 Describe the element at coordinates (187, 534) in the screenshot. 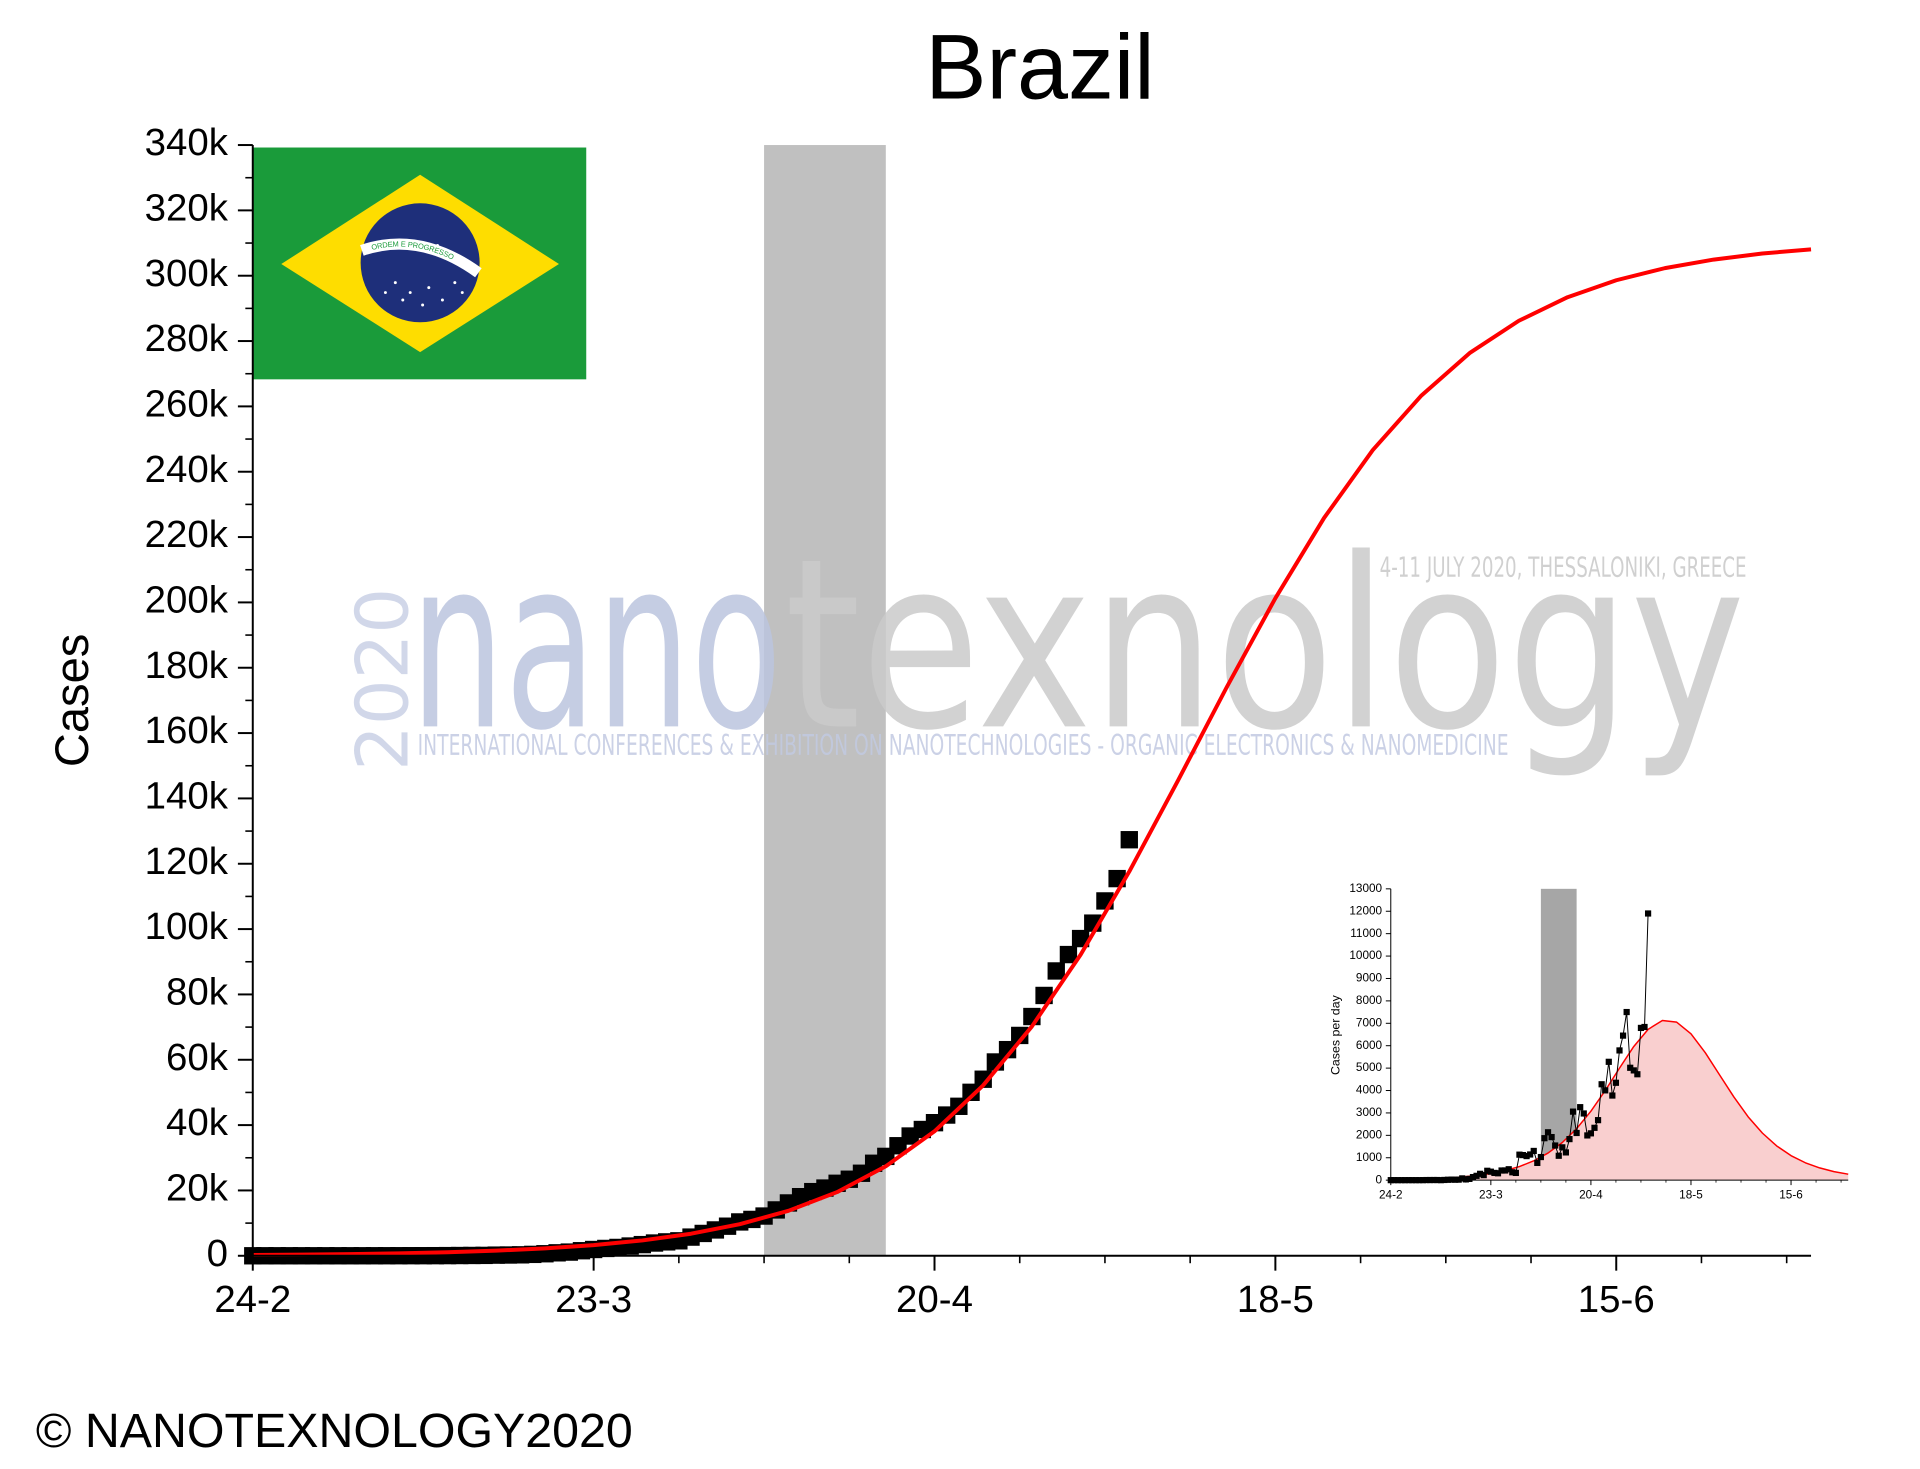

I see `y-tick-label: 220k` at that location.